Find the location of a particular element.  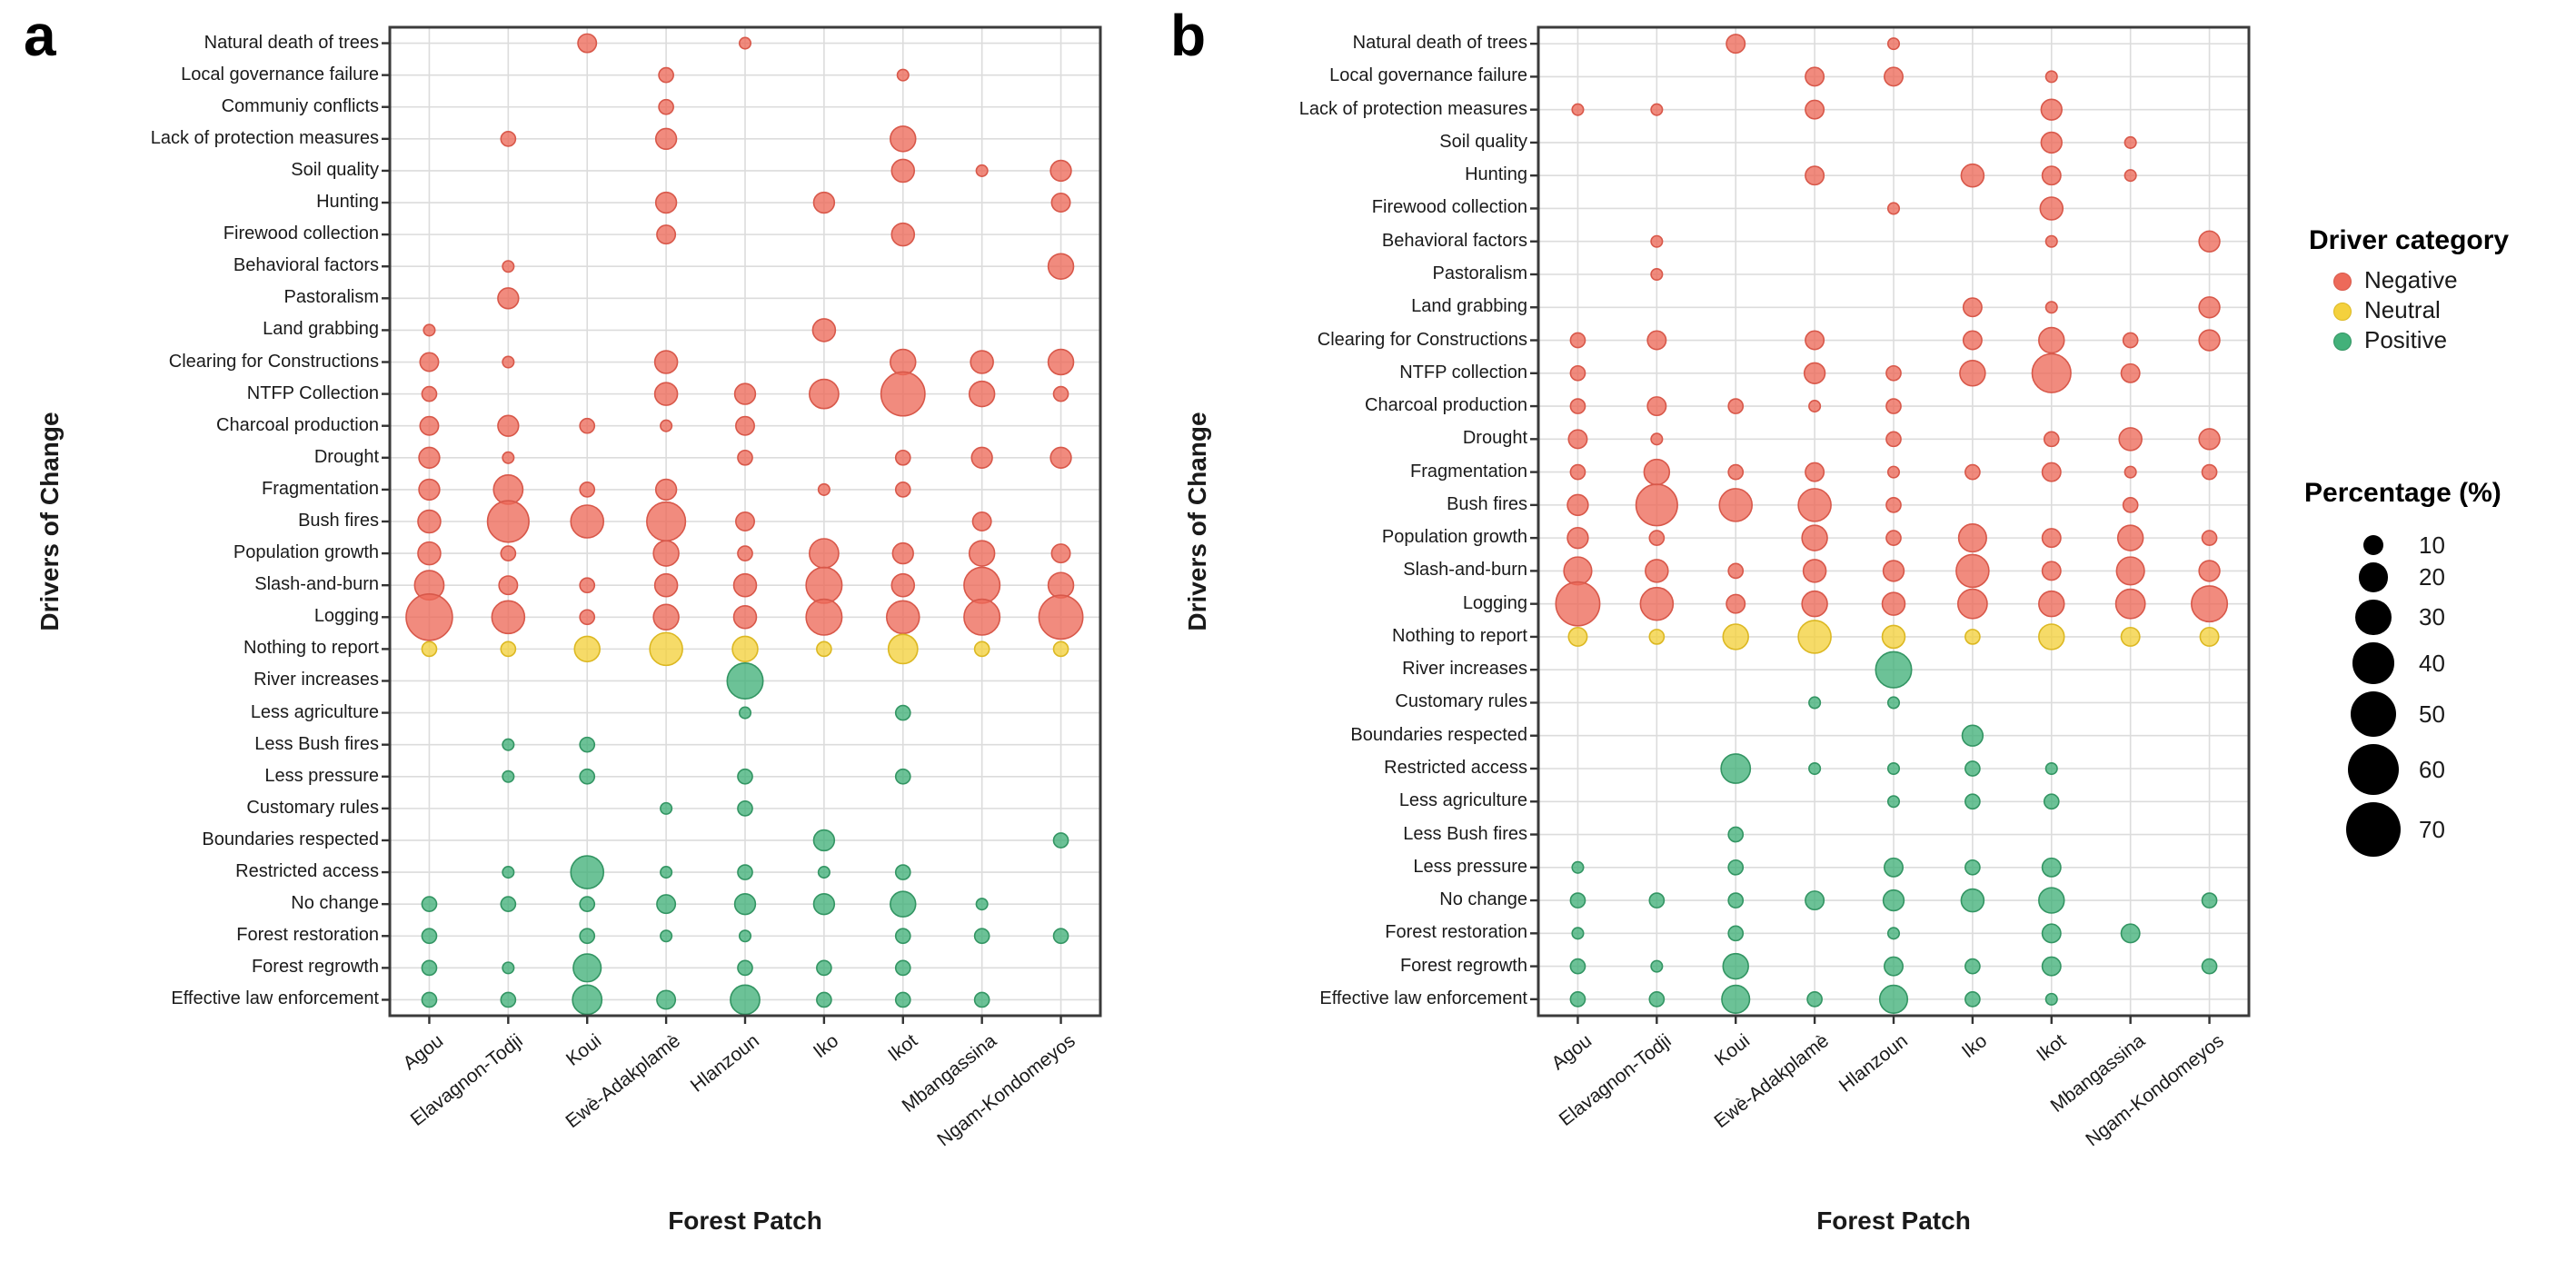

y-tick-label: Hunting is located at coordinates (1496, 175).